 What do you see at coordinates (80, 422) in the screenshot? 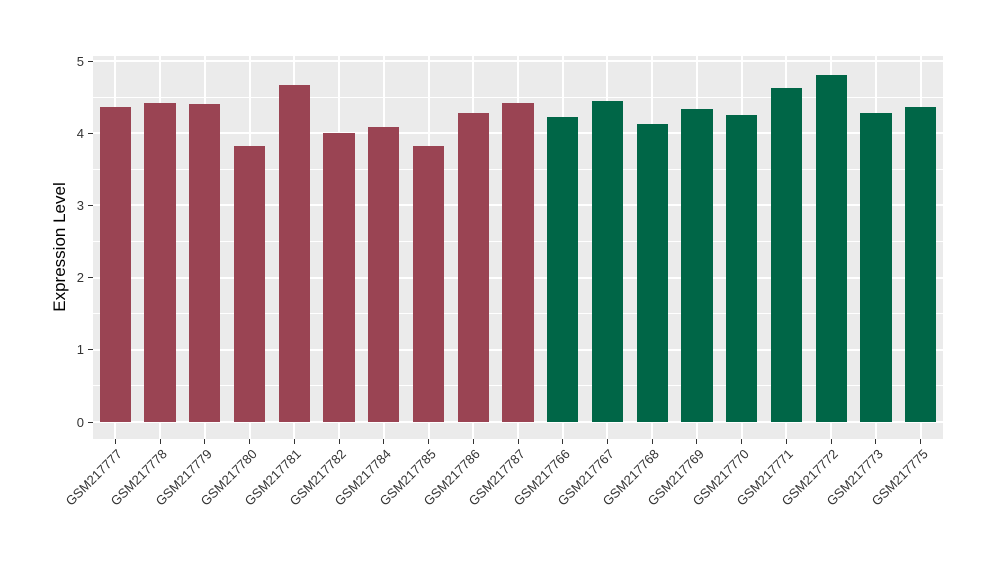
I see `y-tick-label: 0` at bounding box center [80, 422].